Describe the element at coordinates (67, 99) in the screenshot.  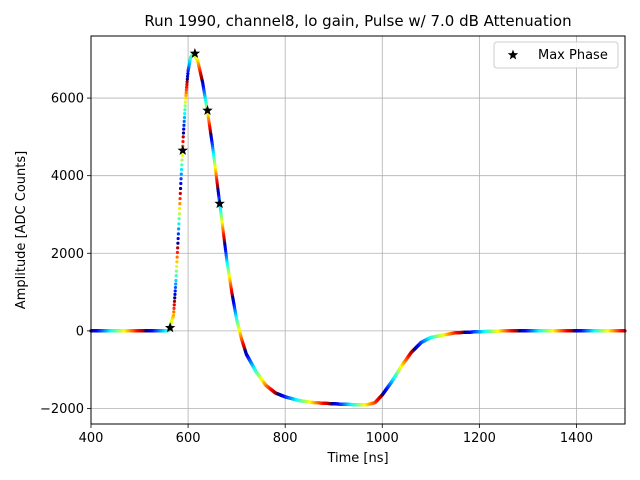
I see `y-tick-label: 6000` at that location.